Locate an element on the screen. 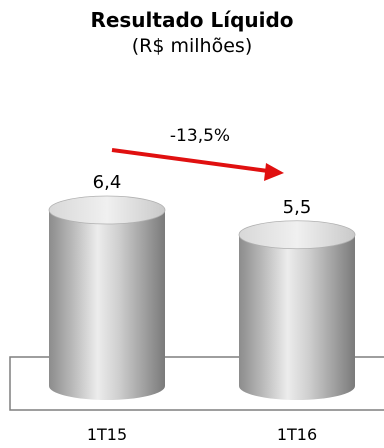 The width and height of the screenshot is (384, 448). change-arrow-head is located at coordinates (274, 172).